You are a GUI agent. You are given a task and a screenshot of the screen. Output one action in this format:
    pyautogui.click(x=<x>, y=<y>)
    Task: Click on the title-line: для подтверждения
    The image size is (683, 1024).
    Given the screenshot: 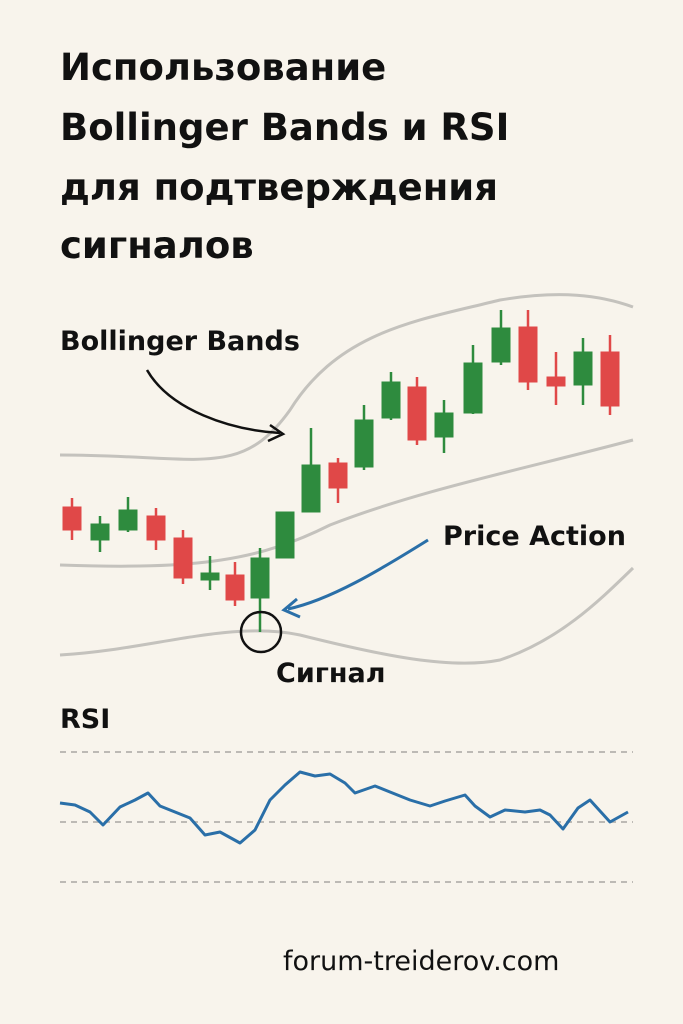 What is the action you would take?
    pyautogui.click(x=279, y=187)
    